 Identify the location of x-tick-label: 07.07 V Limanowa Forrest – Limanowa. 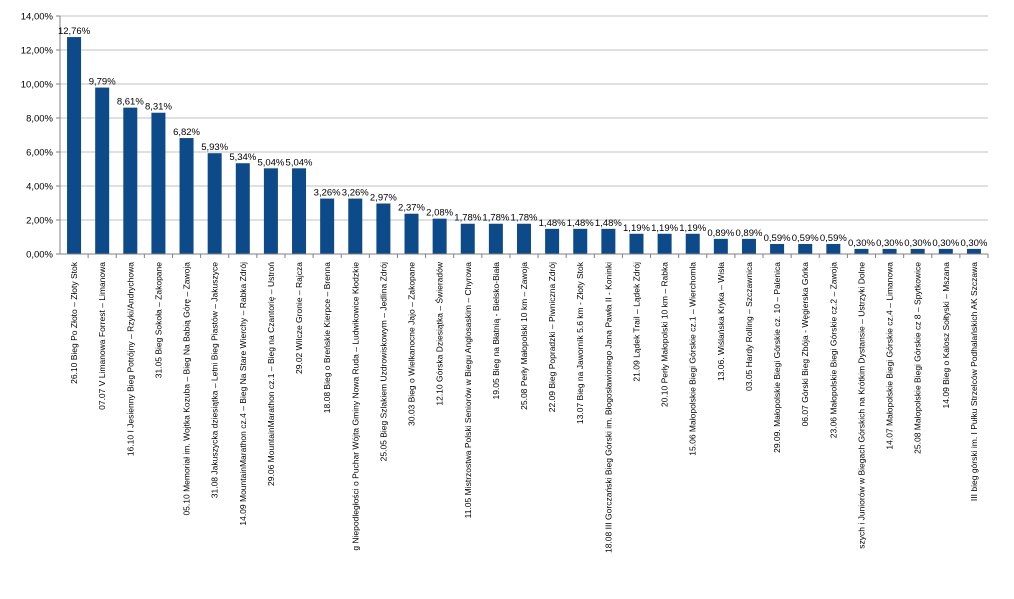
(102, 336).